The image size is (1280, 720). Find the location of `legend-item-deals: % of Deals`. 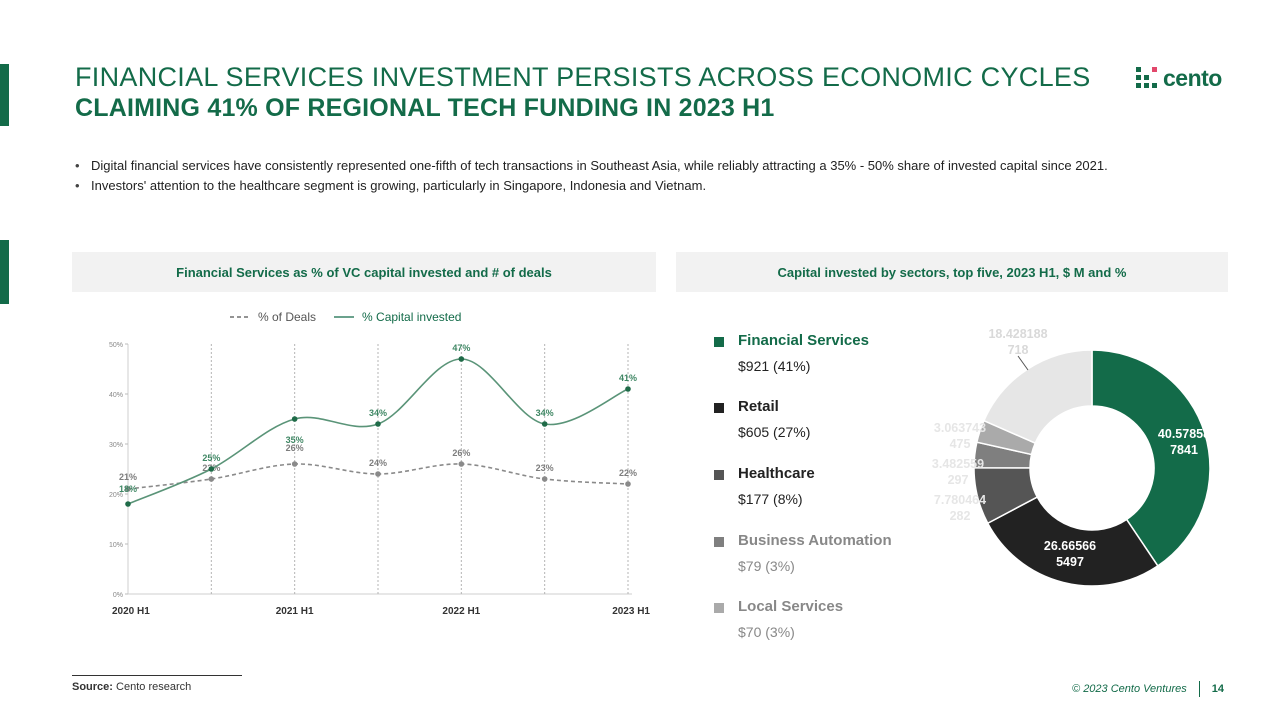

legend-item-deals: % of Deals is located at coordinates (273, 317).